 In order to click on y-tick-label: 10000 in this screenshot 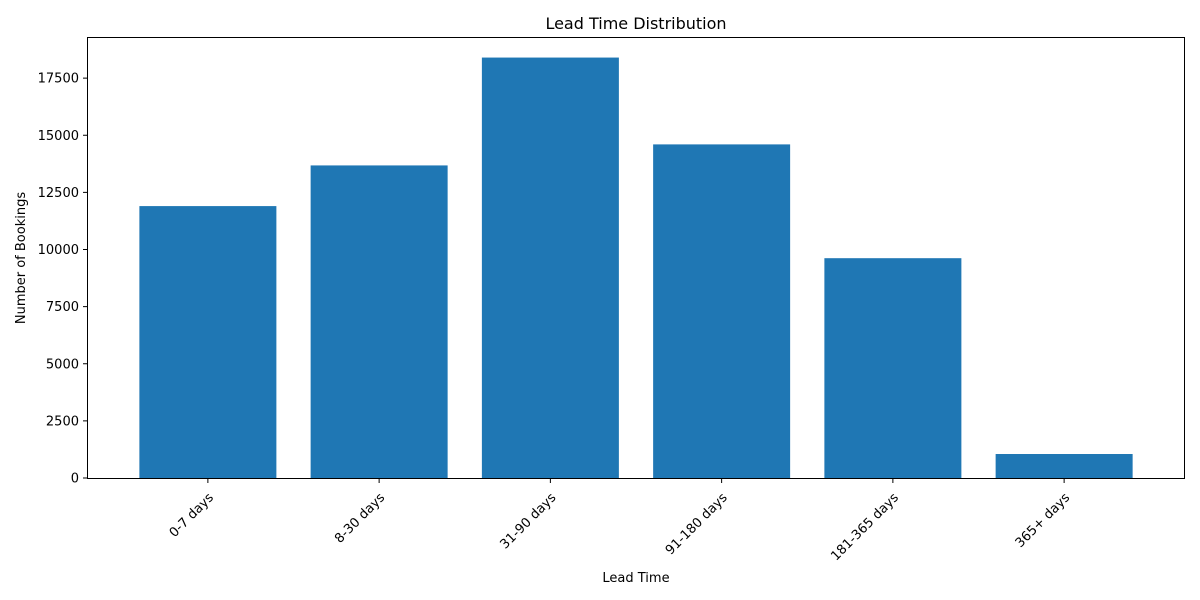, I will do `click(58, 250)`.